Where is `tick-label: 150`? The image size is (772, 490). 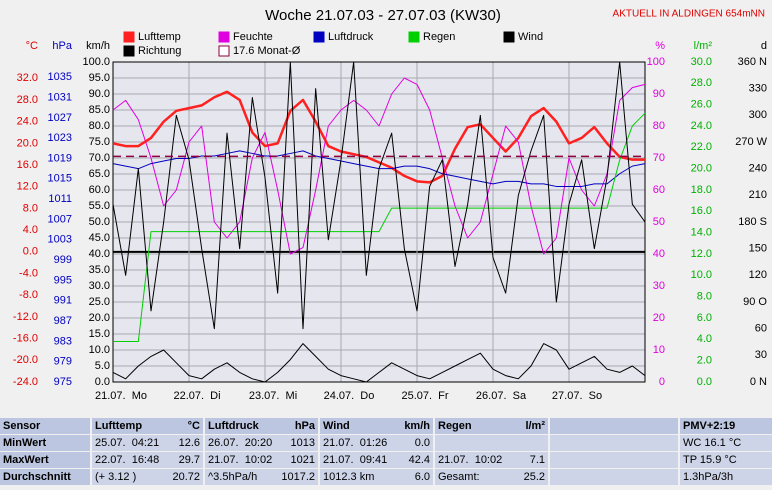 tick-label: 150 is located at coordinates (758, 249).